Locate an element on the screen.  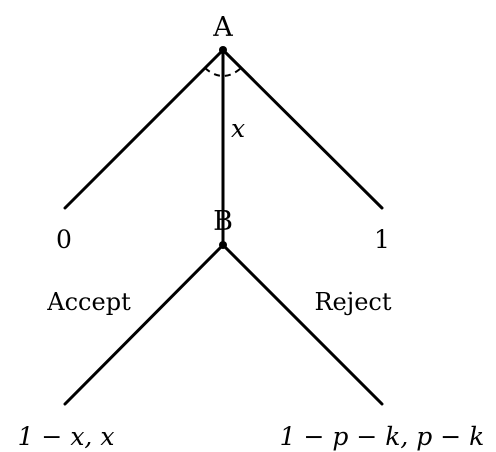
reject-payoff-label: 1 − p − k, p − k is located at coordinates (382, 436).